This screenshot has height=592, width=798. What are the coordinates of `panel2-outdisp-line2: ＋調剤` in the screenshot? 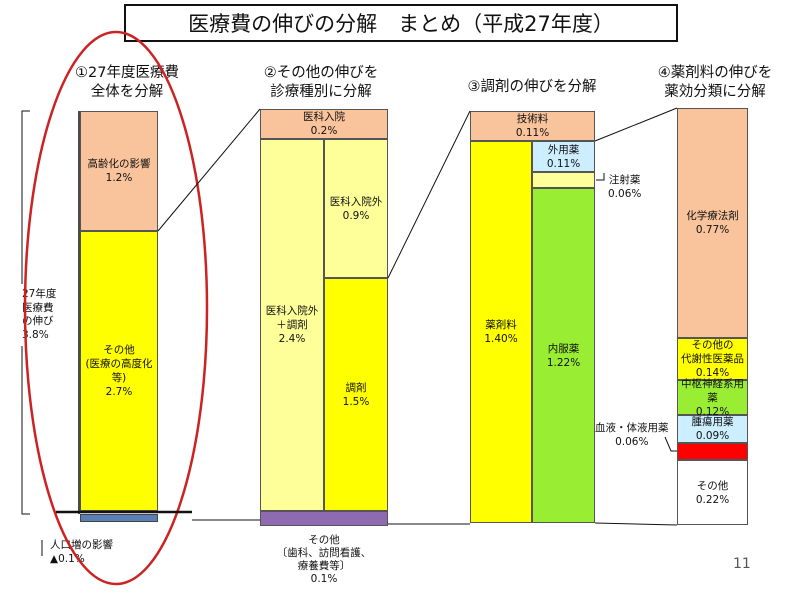 It's located at (292, 325).